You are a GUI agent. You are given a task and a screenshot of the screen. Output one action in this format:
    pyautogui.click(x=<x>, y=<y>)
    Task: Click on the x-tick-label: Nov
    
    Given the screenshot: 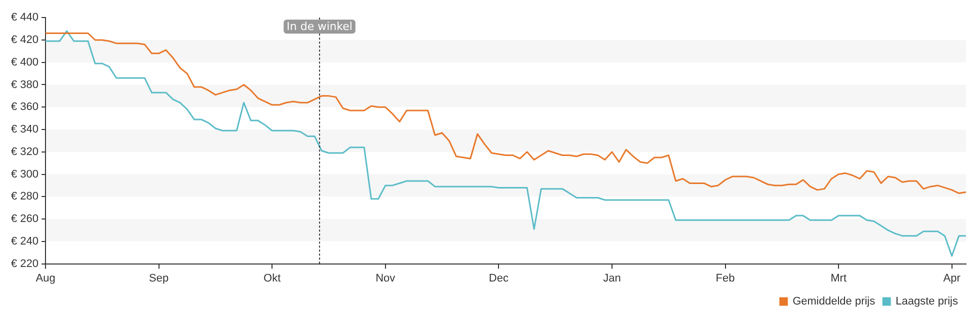 What is the action you would take?
    pyautogui.click(x=386, y=278)
    